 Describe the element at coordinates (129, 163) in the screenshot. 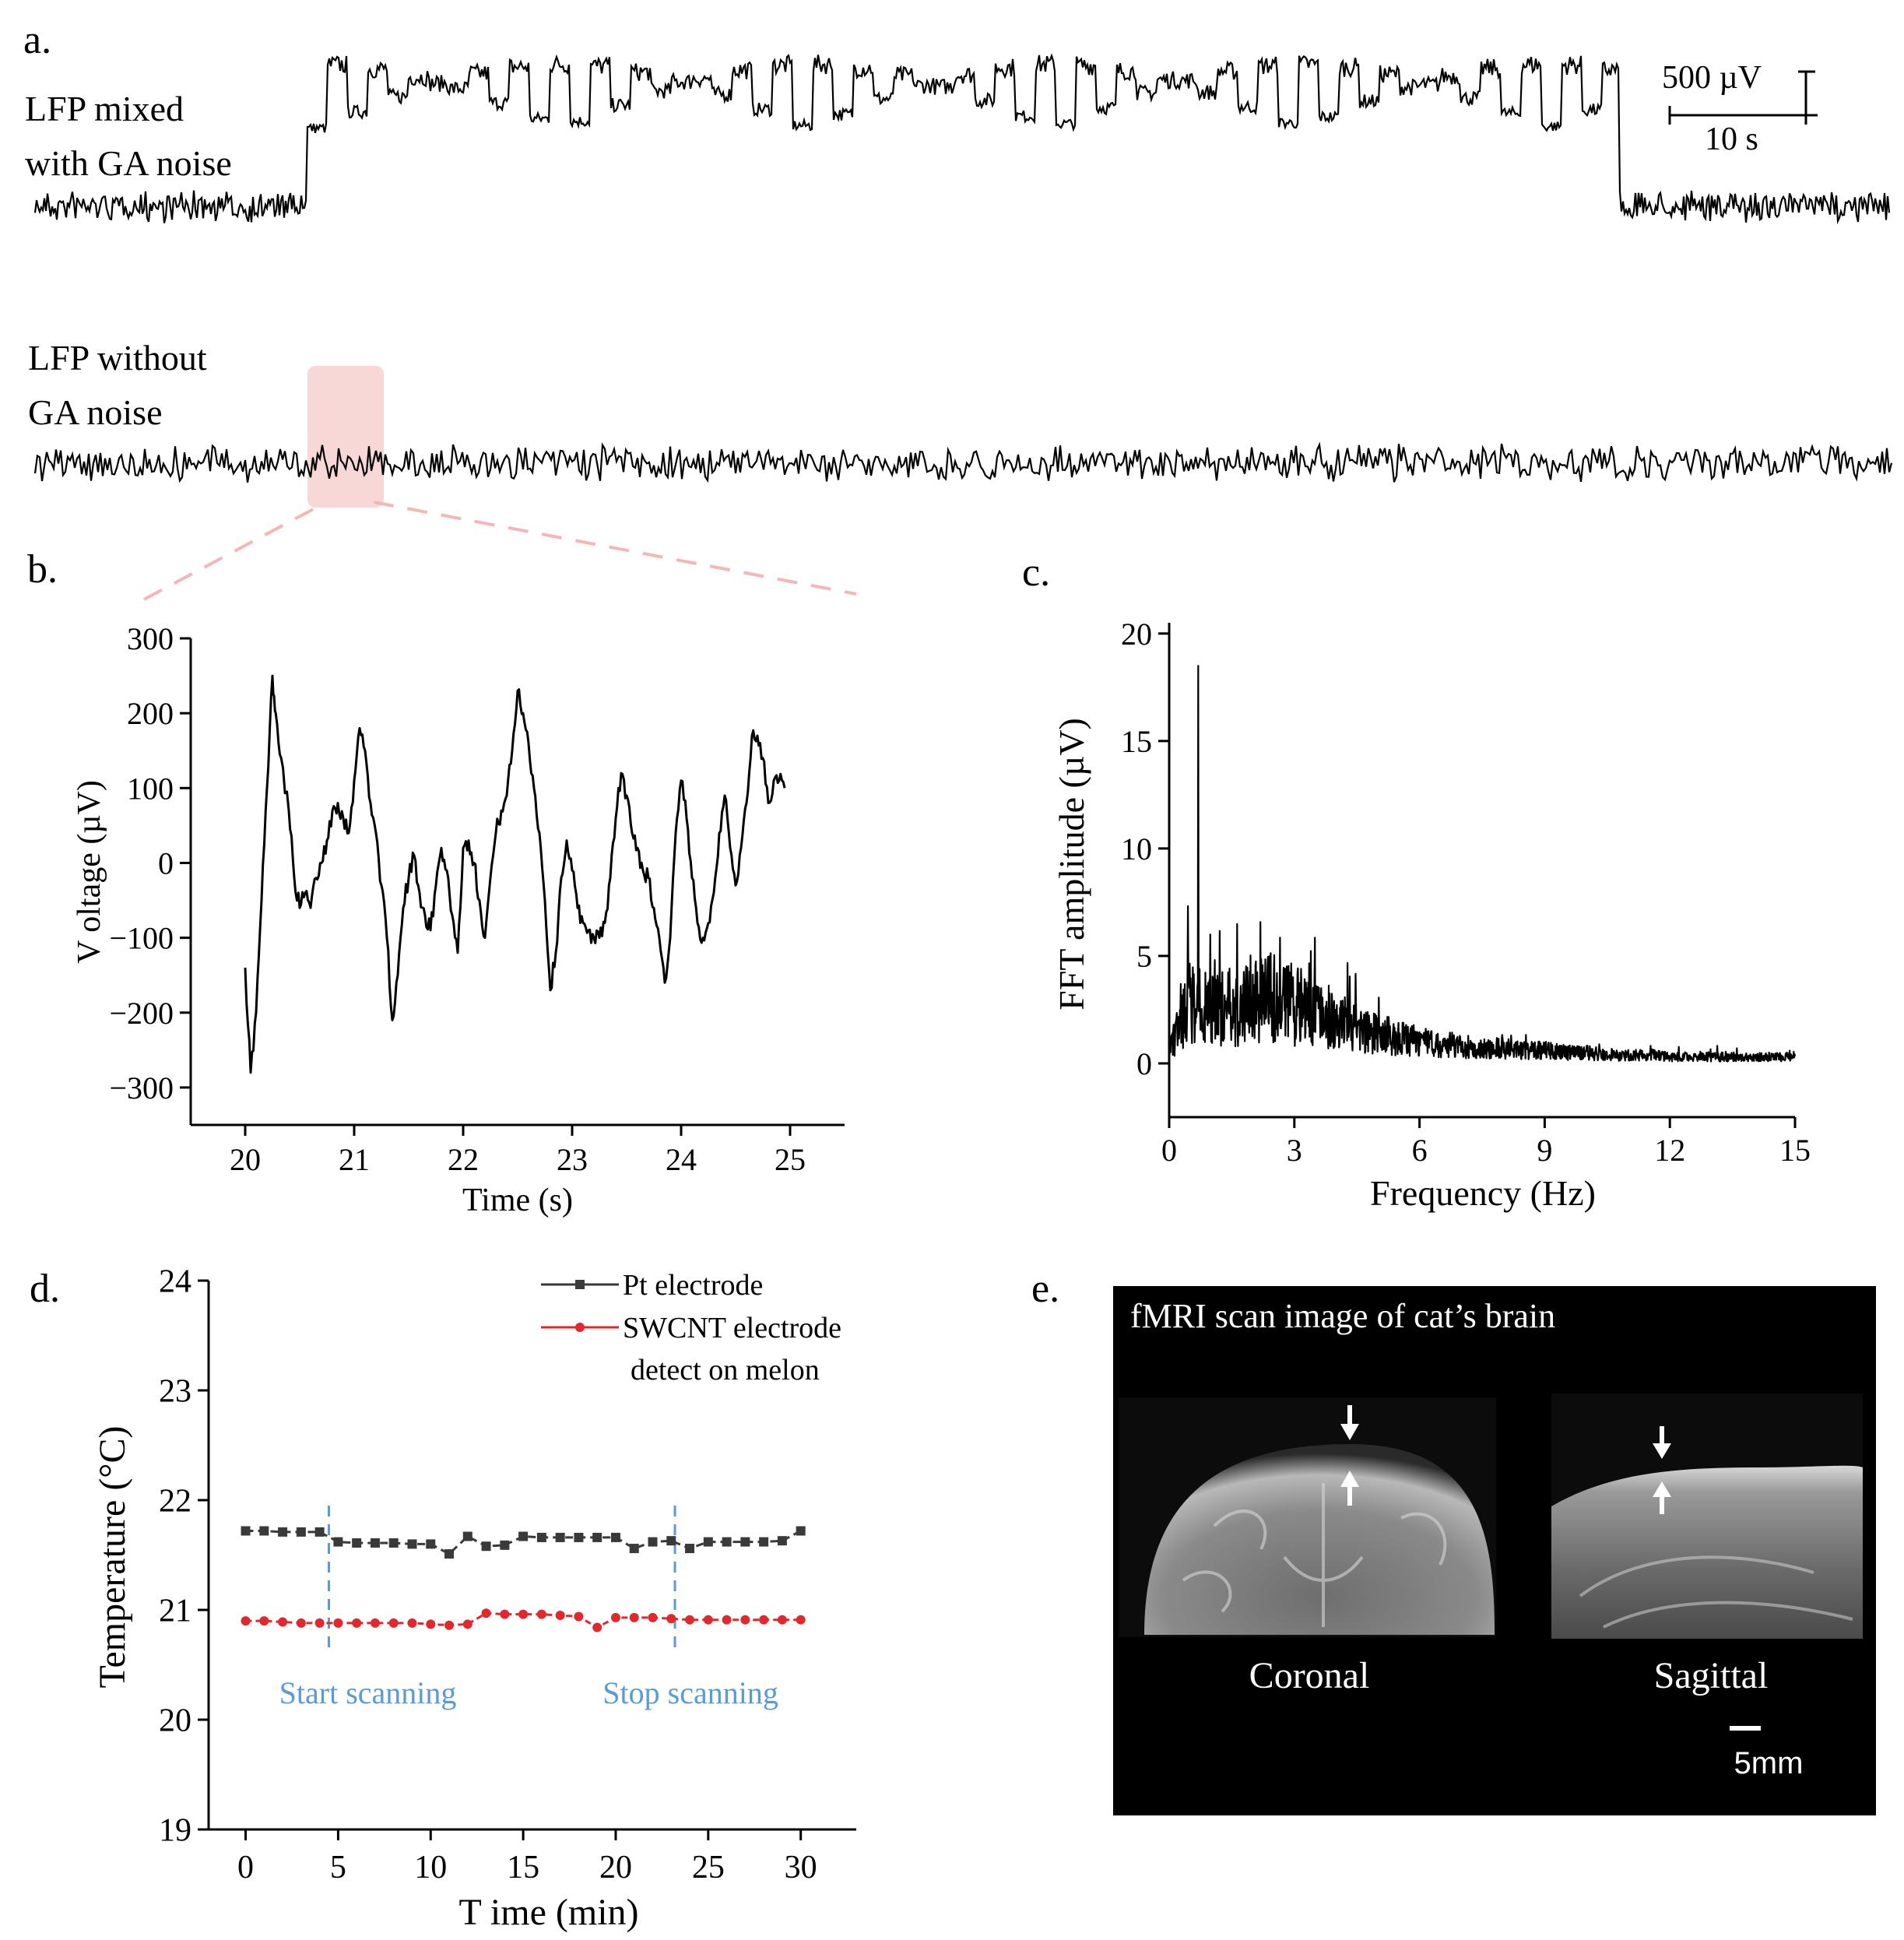

I see `trace1-label-line2: with GA noise` at that location.